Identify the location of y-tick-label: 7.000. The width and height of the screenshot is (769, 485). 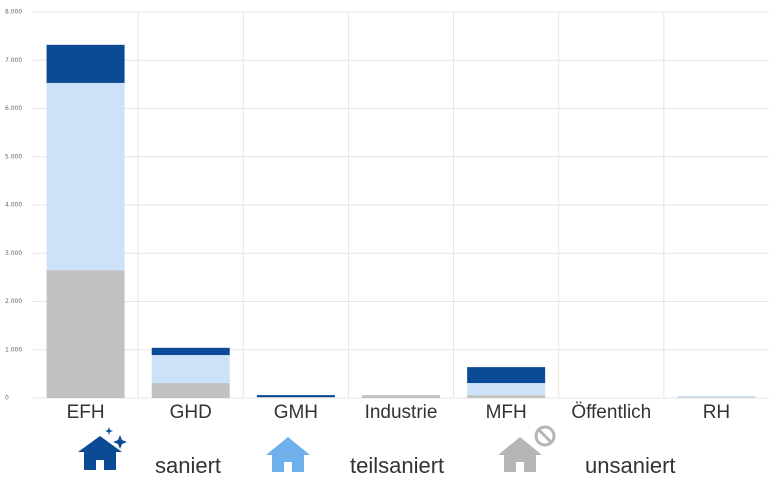
(13, 60).